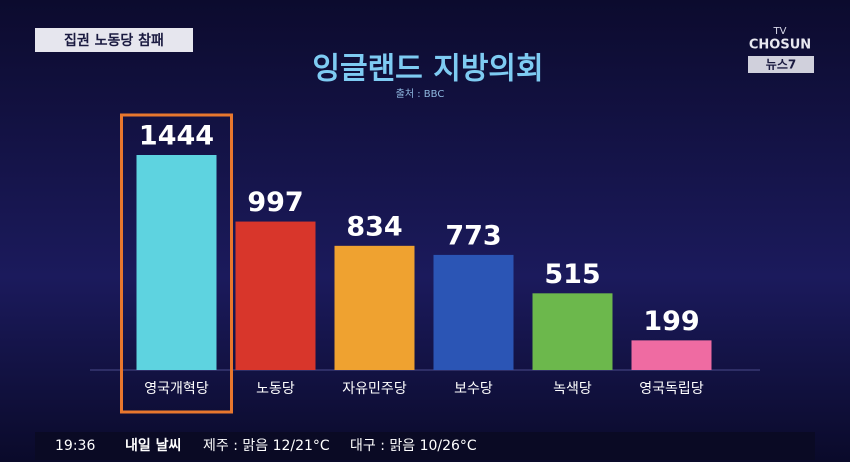 Image resolution: width=850 pixels, height=462 pixels. I want to click on ticker-item: 제주 : 맑음 12/21°C, so click(266, 446).